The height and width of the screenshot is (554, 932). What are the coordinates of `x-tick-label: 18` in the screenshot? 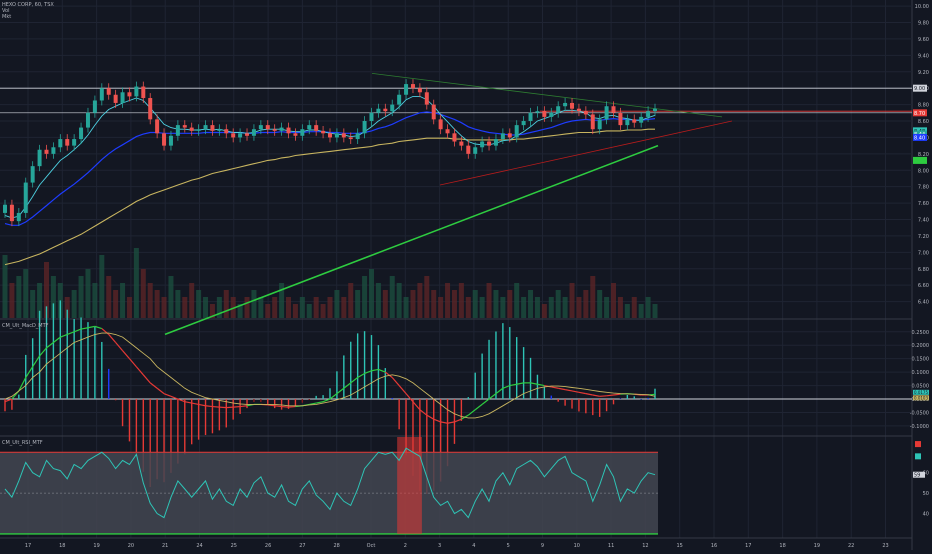 It's located at (62, 546).